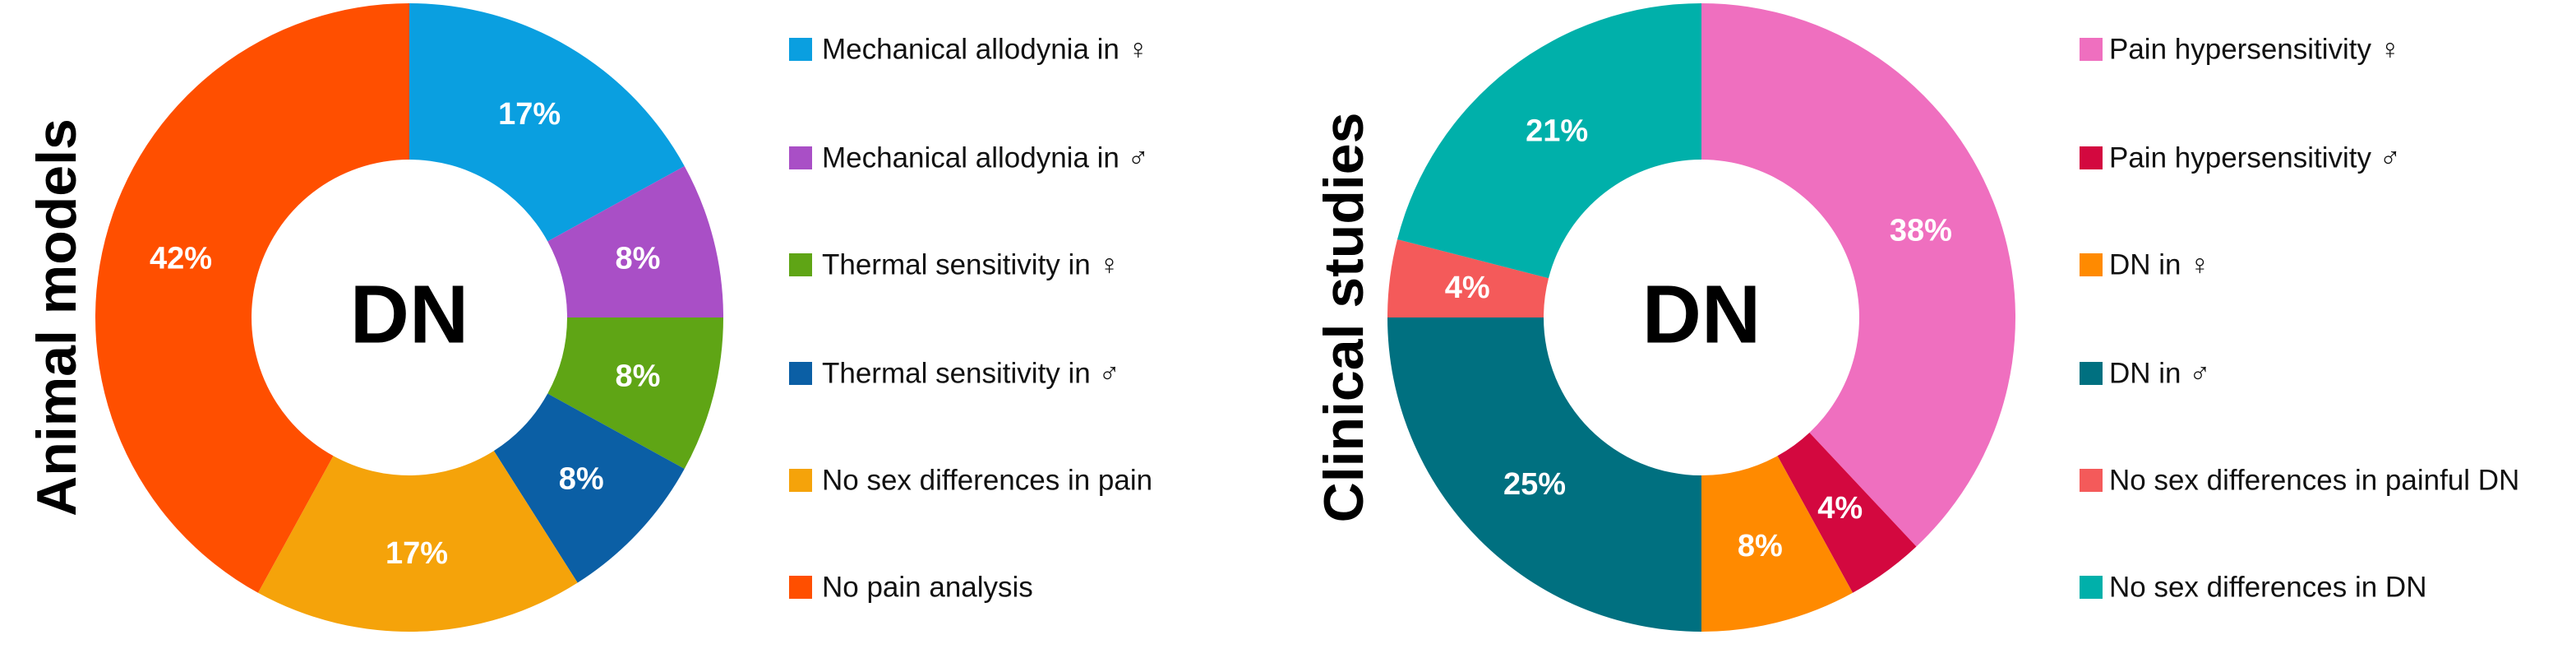  Describe the element at coordinates (1344, 318) in the screenshot. I see `chart-title: Clinical studies` at that location.